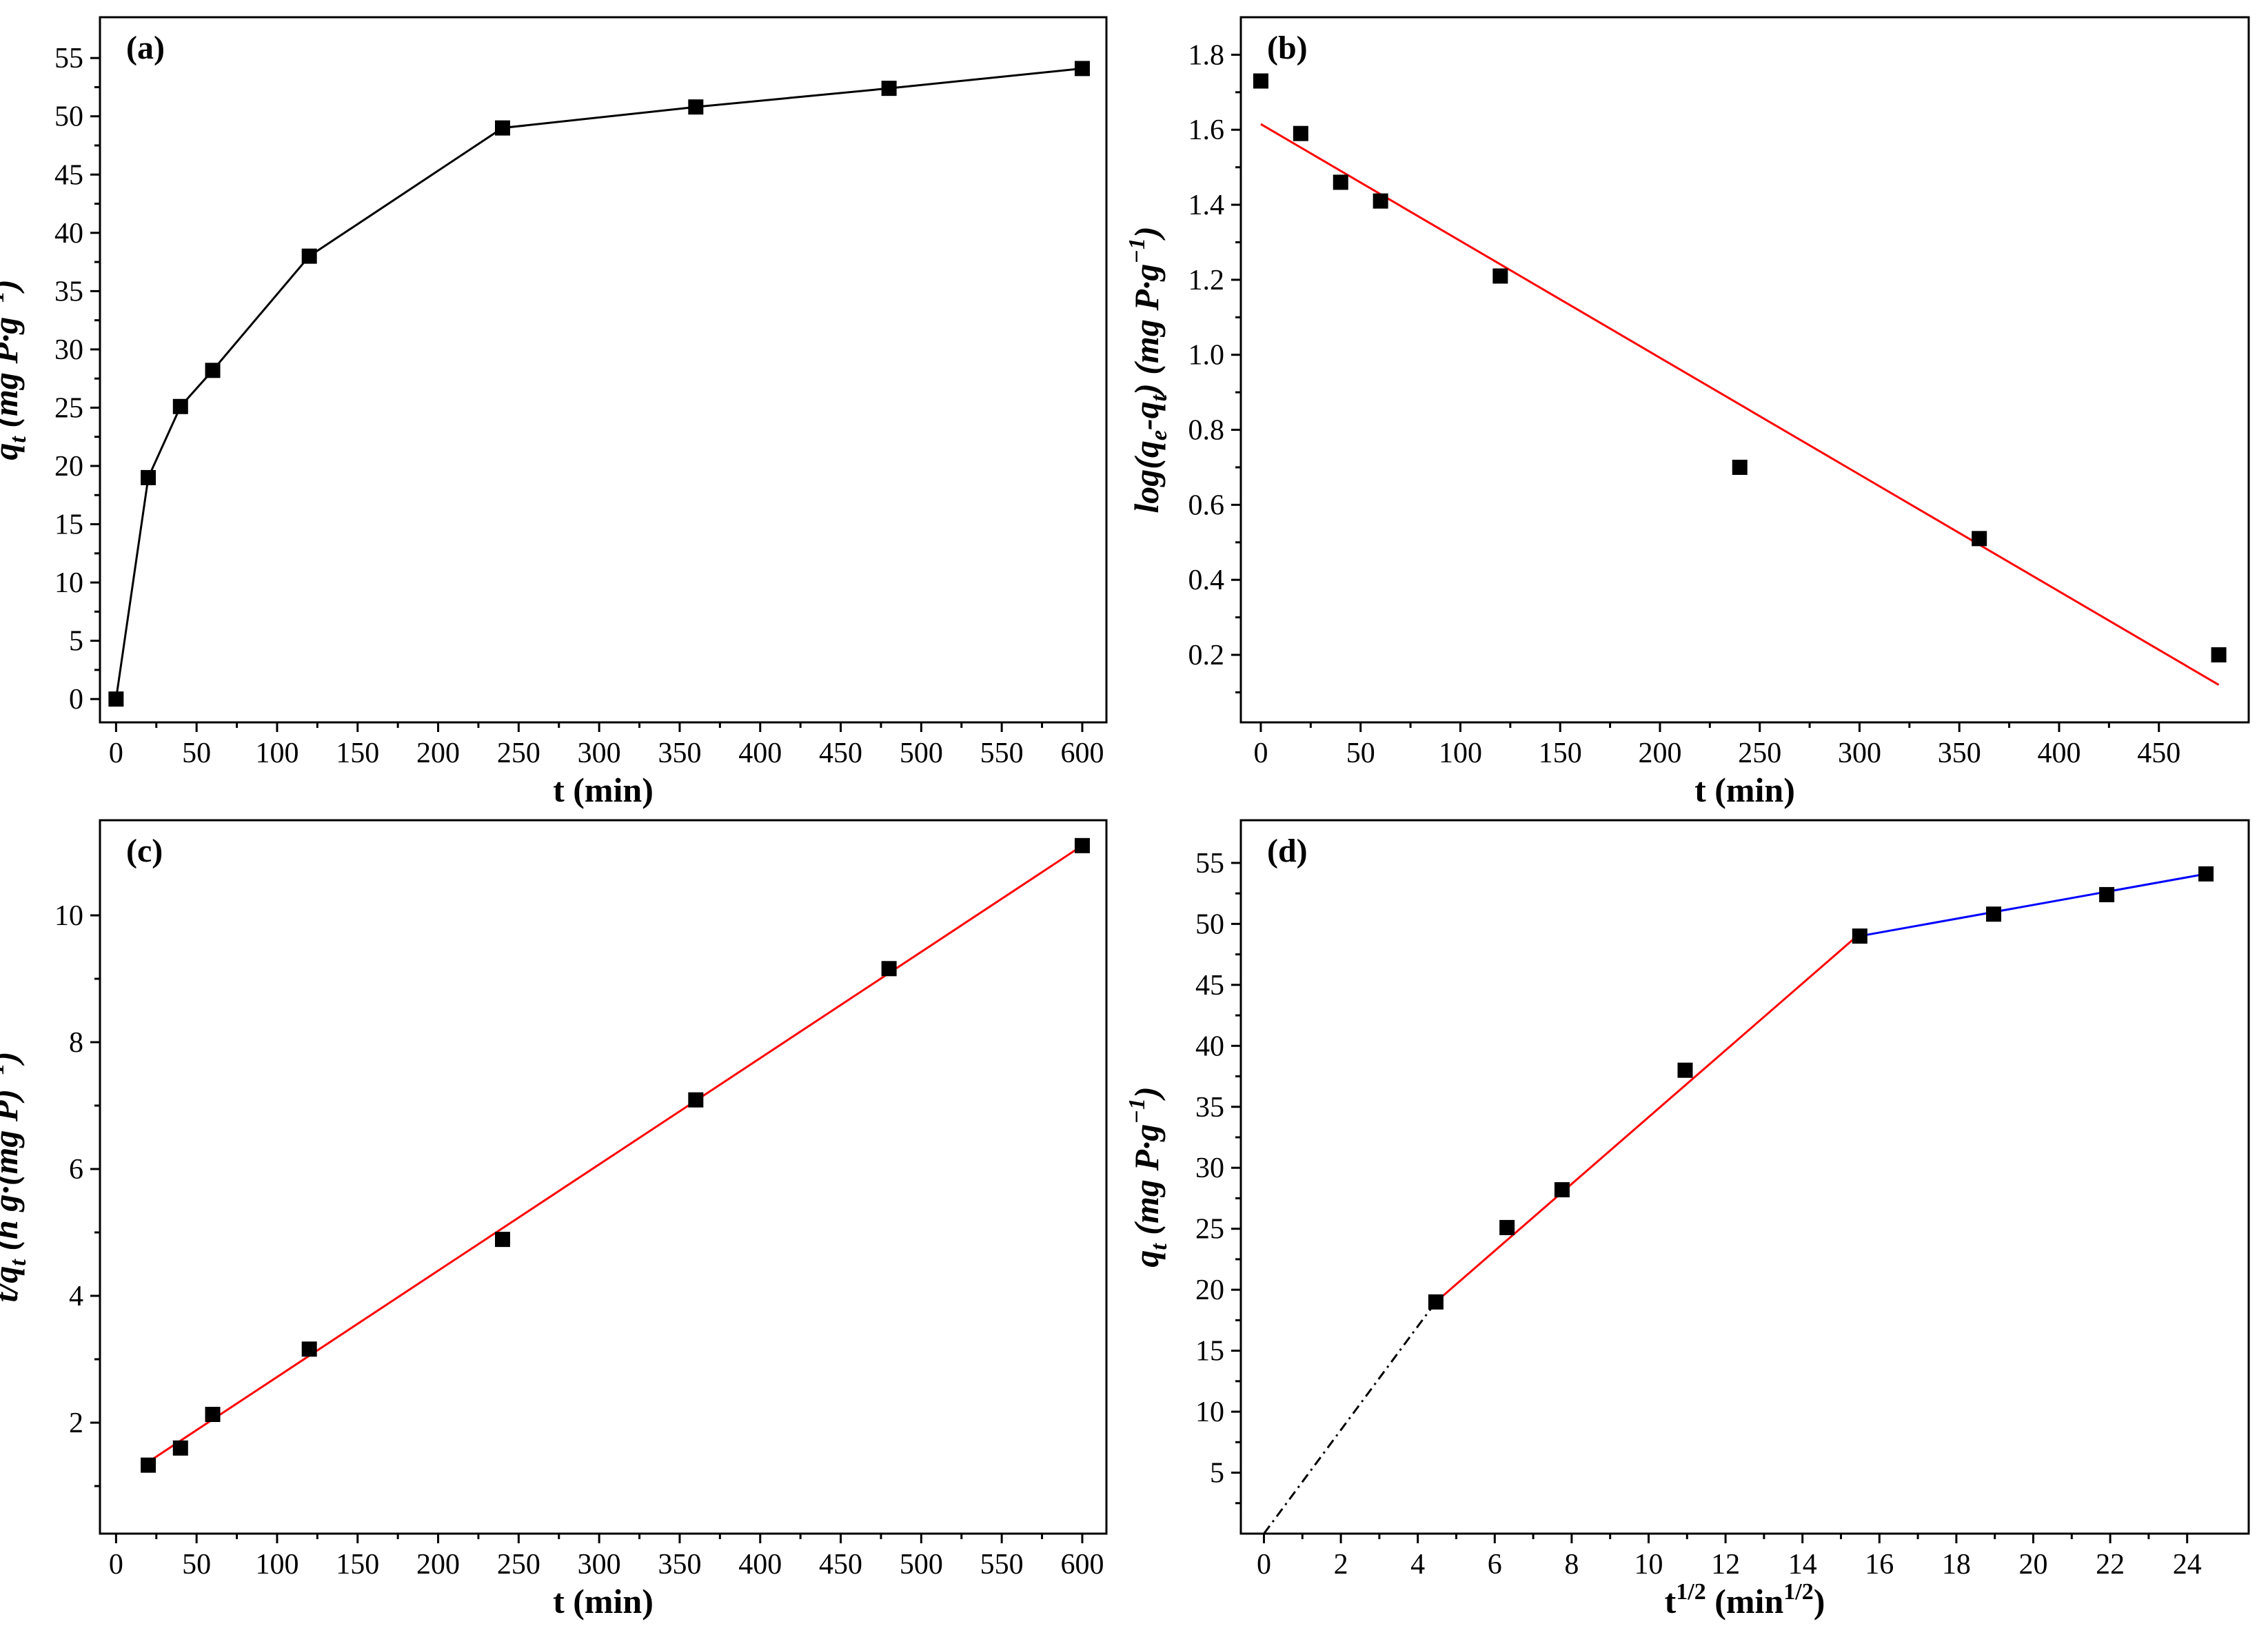 The width and height of the screenshot is (2268, 1626). I want to click on x-tick-label: 6, so click(1495, 1565).